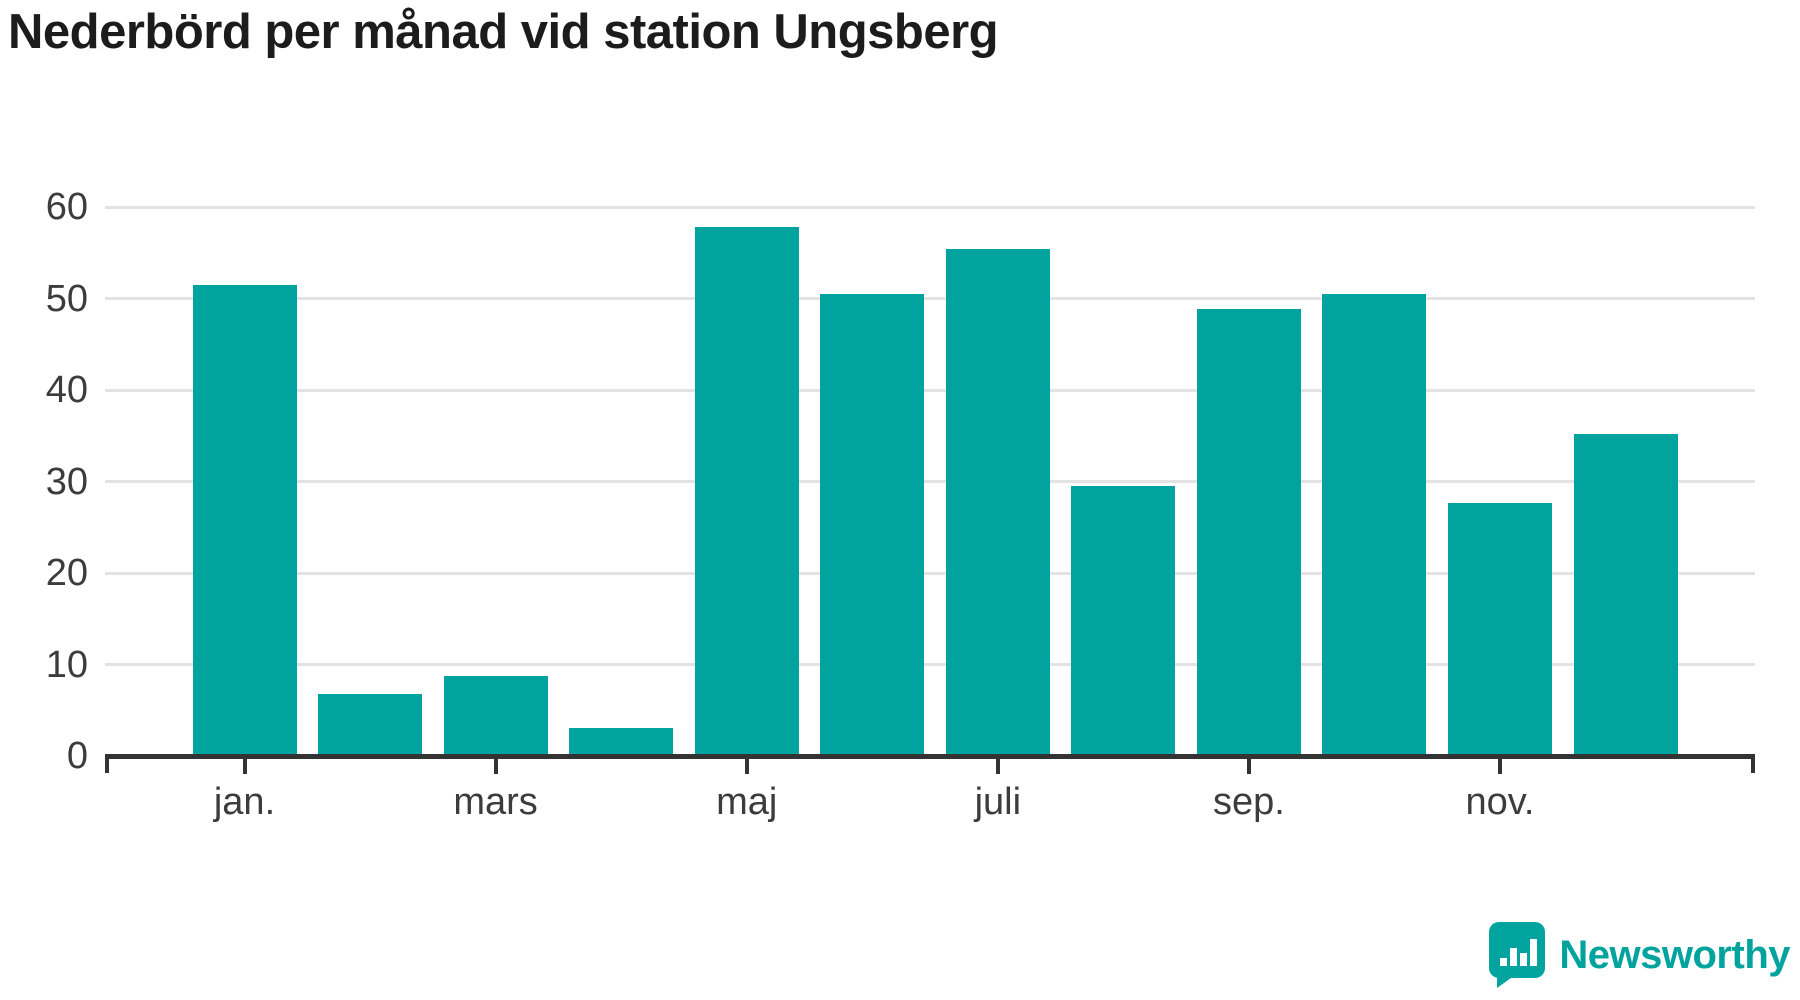  What do you see at coordinates (495, 802) in the screenshot?
I see `x-axis-label: mars` at bounding box center [495, 802].